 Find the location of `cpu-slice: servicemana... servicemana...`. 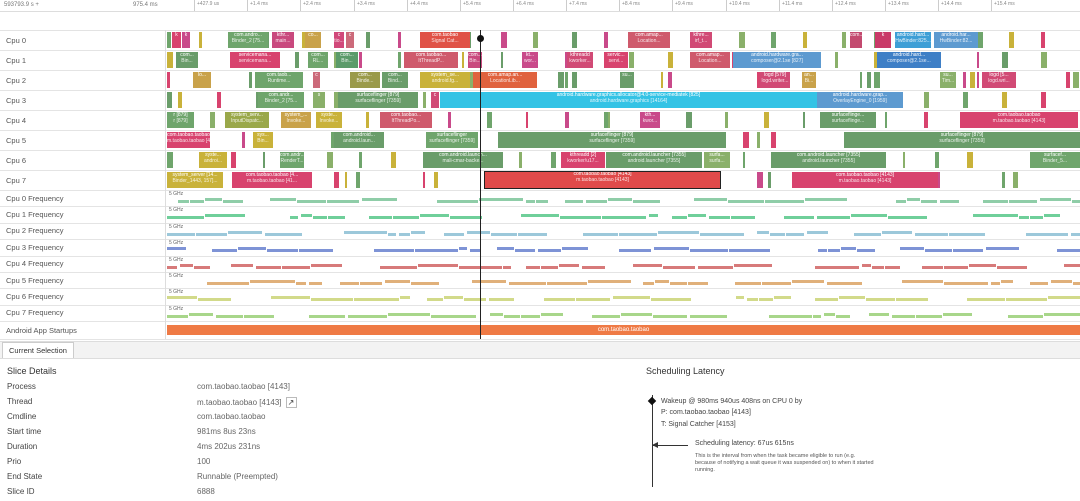

cpu-slice: servicemana... servicemana... is located at coordinates (255, 60).